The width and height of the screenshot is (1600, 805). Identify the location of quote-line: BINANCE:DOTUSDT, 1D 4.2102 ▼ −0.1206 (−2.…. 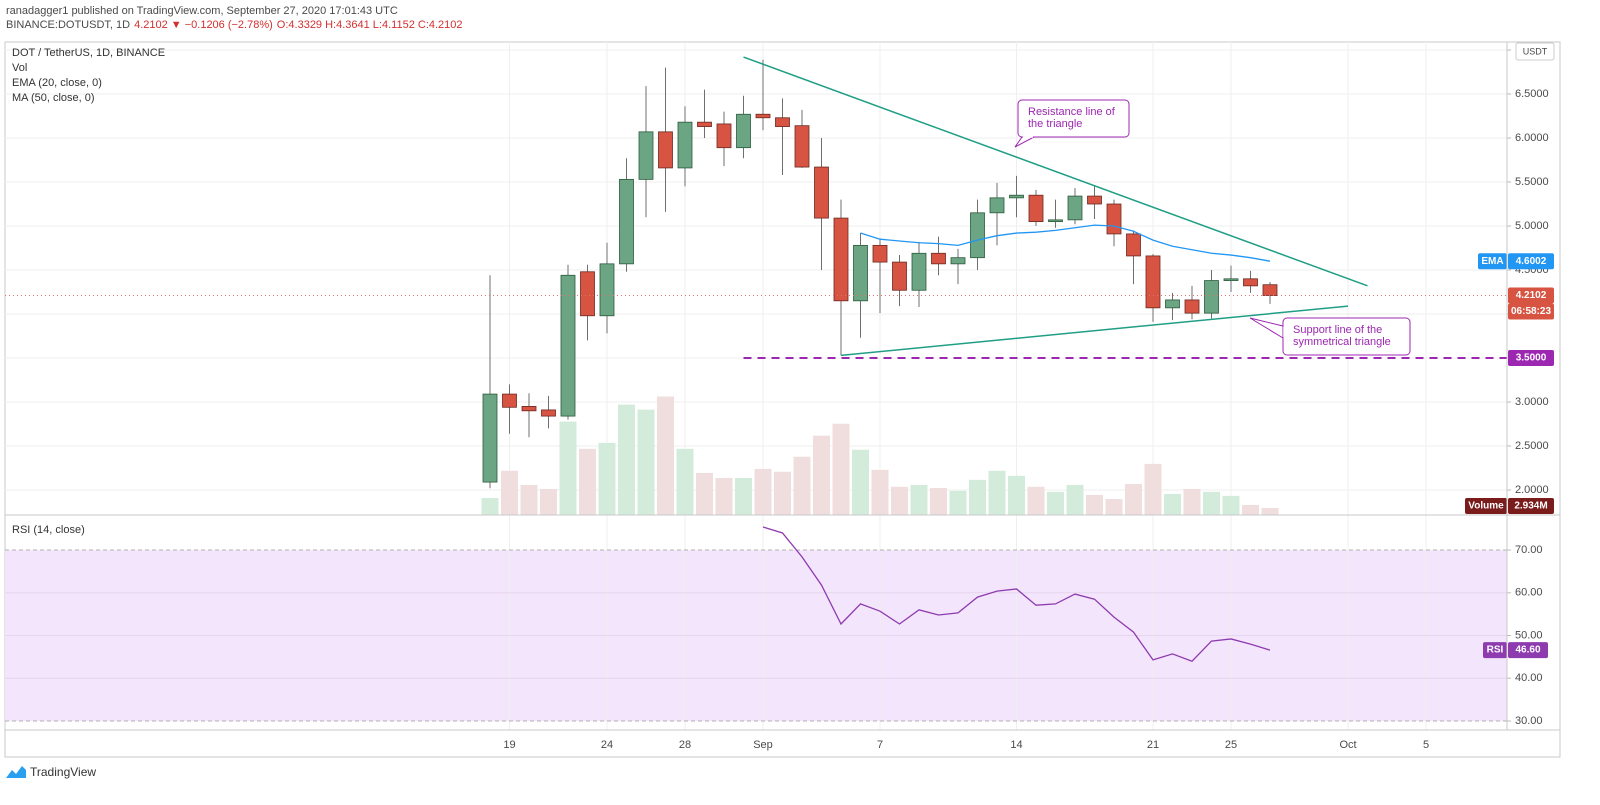
(234, 25).